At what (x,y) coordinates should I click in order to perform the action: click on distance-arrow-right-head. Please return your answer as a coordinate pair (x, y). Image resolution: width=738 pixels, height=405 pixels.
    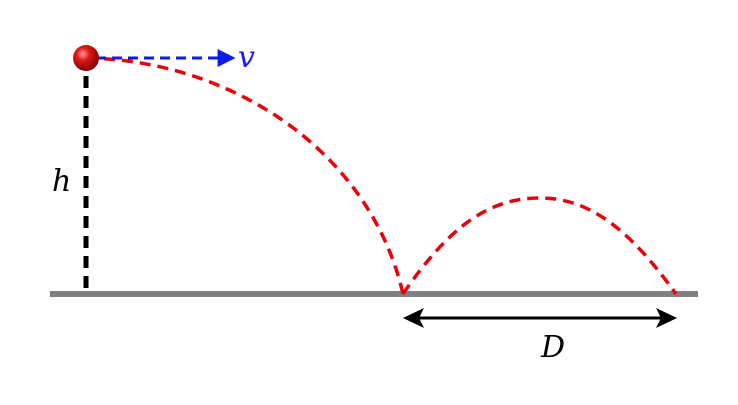
    Looking at the image, I should click on (666, 318).